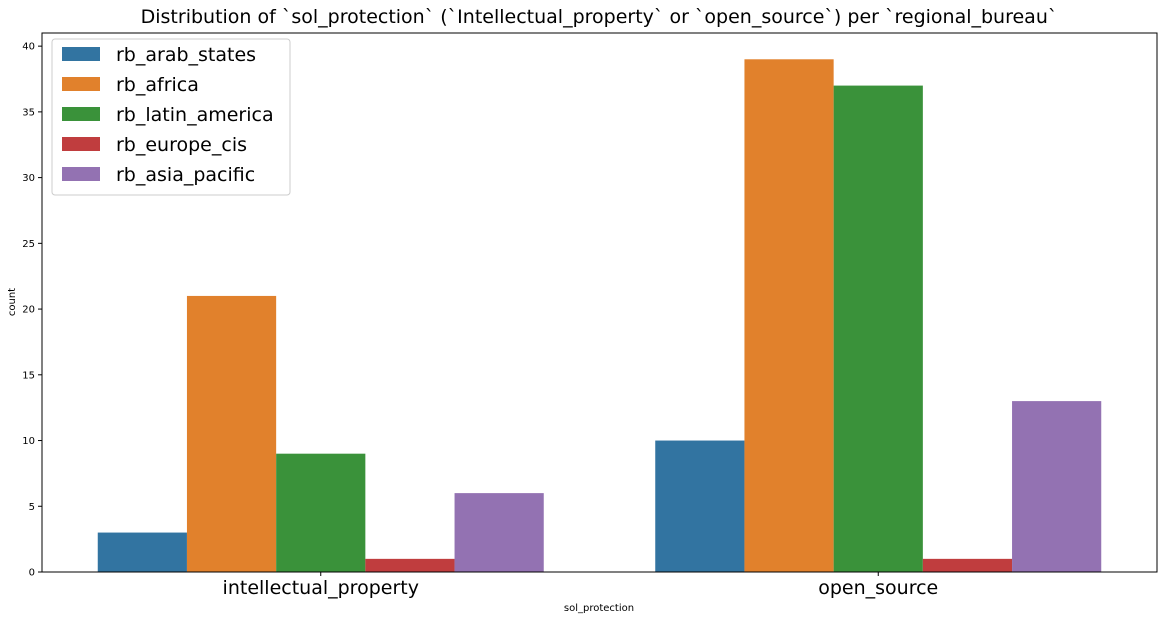 The height and width of the screenshot is (621, 1164). I want to click on y-tick-label-40: 40, so click(28, 47).